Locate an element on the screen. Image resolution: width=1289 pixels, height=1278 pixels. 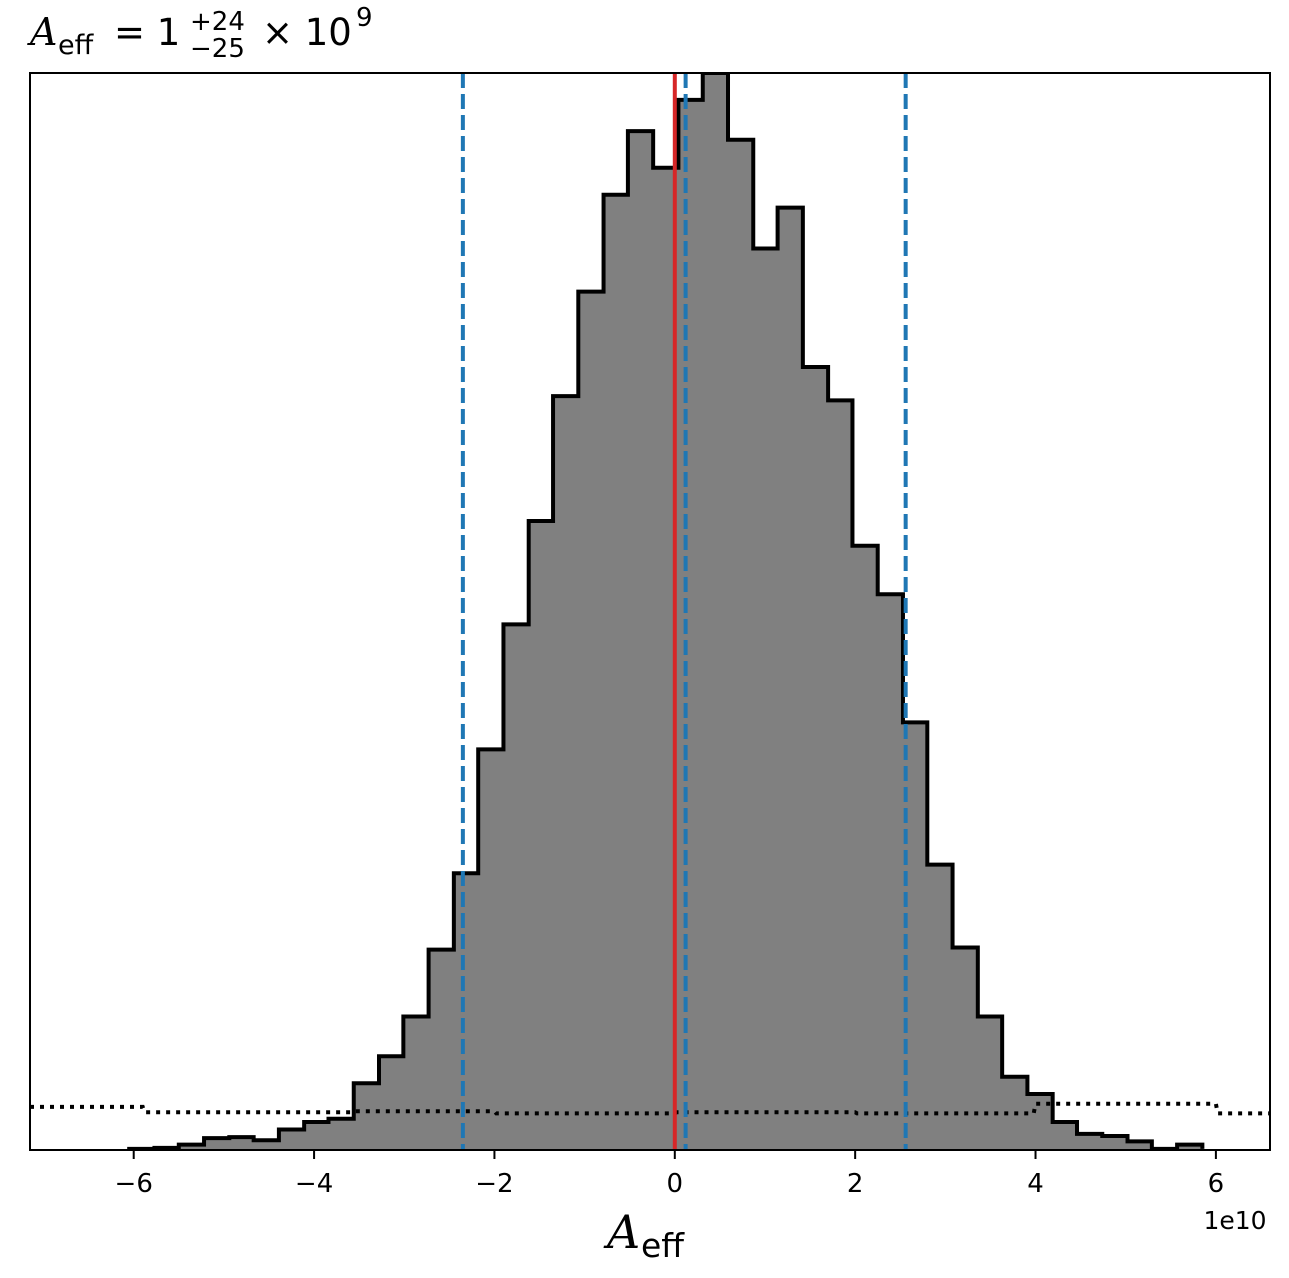
x-tick-label: −6 is located at coordinates (134, 1184).